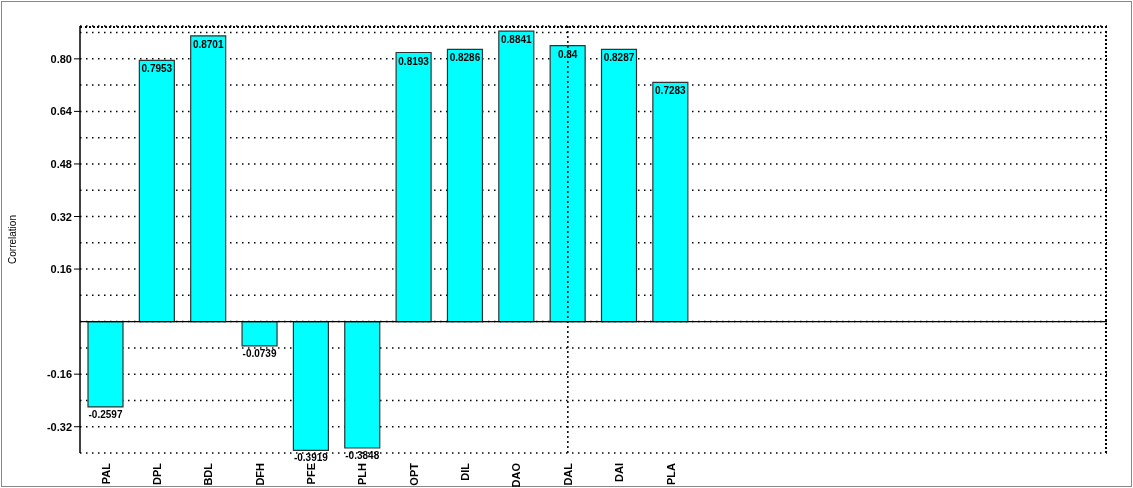 Image resolution: width=1133 pixels, height=488 pixels. What do you see at coordinates (61, 111) in the screenshot?
I see `y-tick-label: 0.64` at bounding box center [61, 111].